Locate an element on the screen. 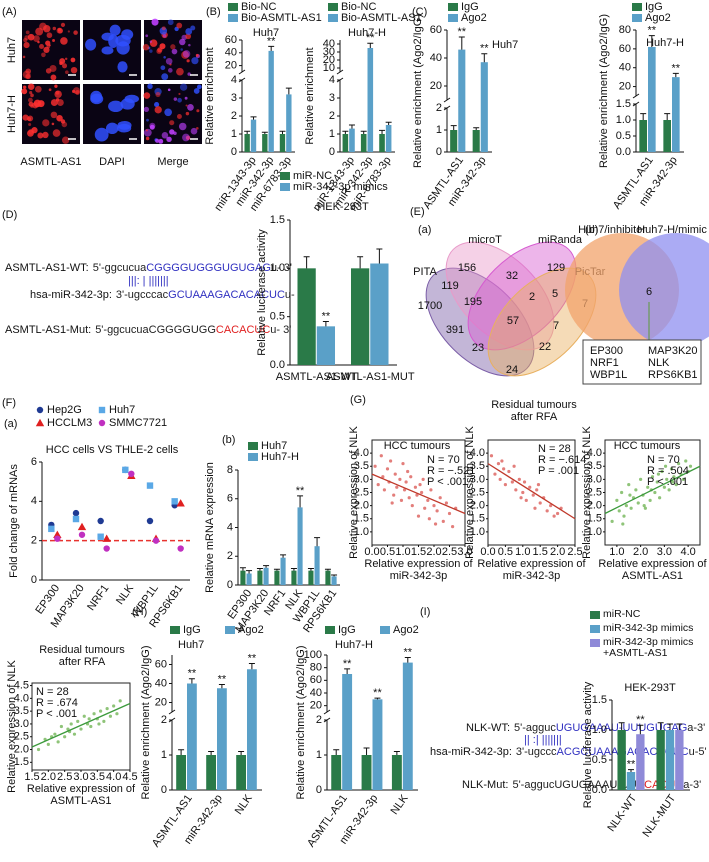 This screenshot has width=709, height=862. y-tick-label: 4 is located at coordinates (230, 527).